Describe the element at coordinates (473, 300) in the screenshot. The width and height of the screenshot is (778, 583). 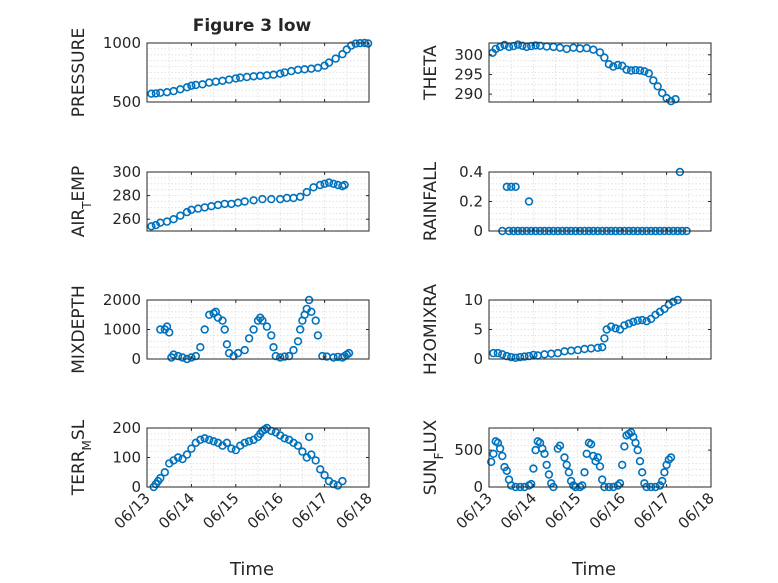
I see `y-tick-label: 10` at that location.